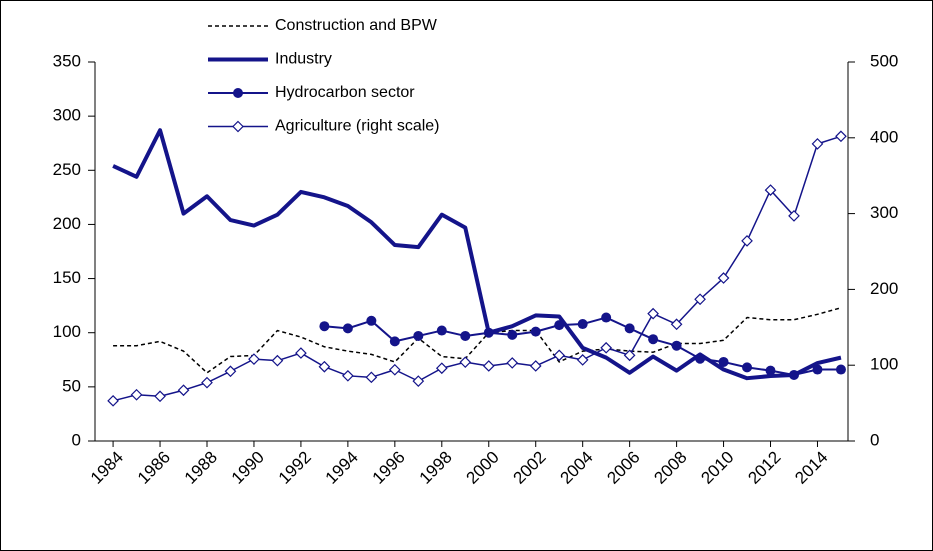  I want to click on y2-tick-label: 500, so click(884, 60).